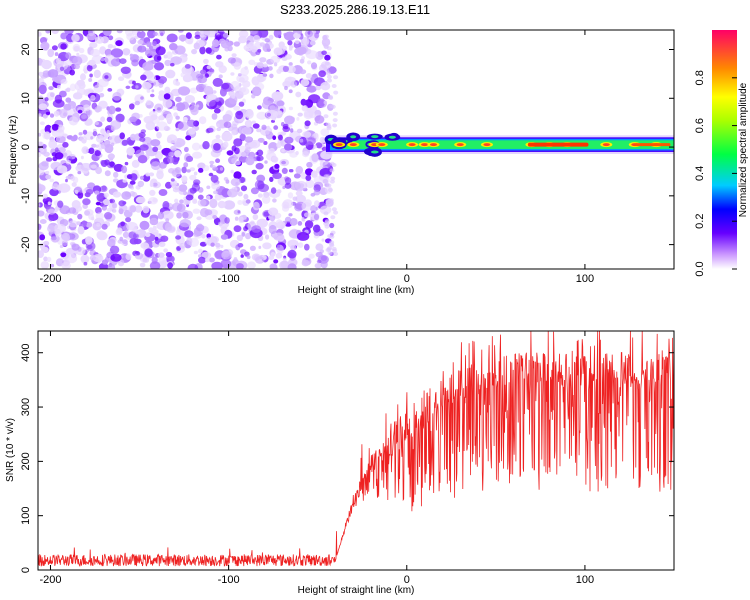 Image resolution: width=750 pixels, height=600 pixels. I want to click on colorbar-ticks: 0.0 0.2 0.4 0.6 0.8, so click(715, 173).